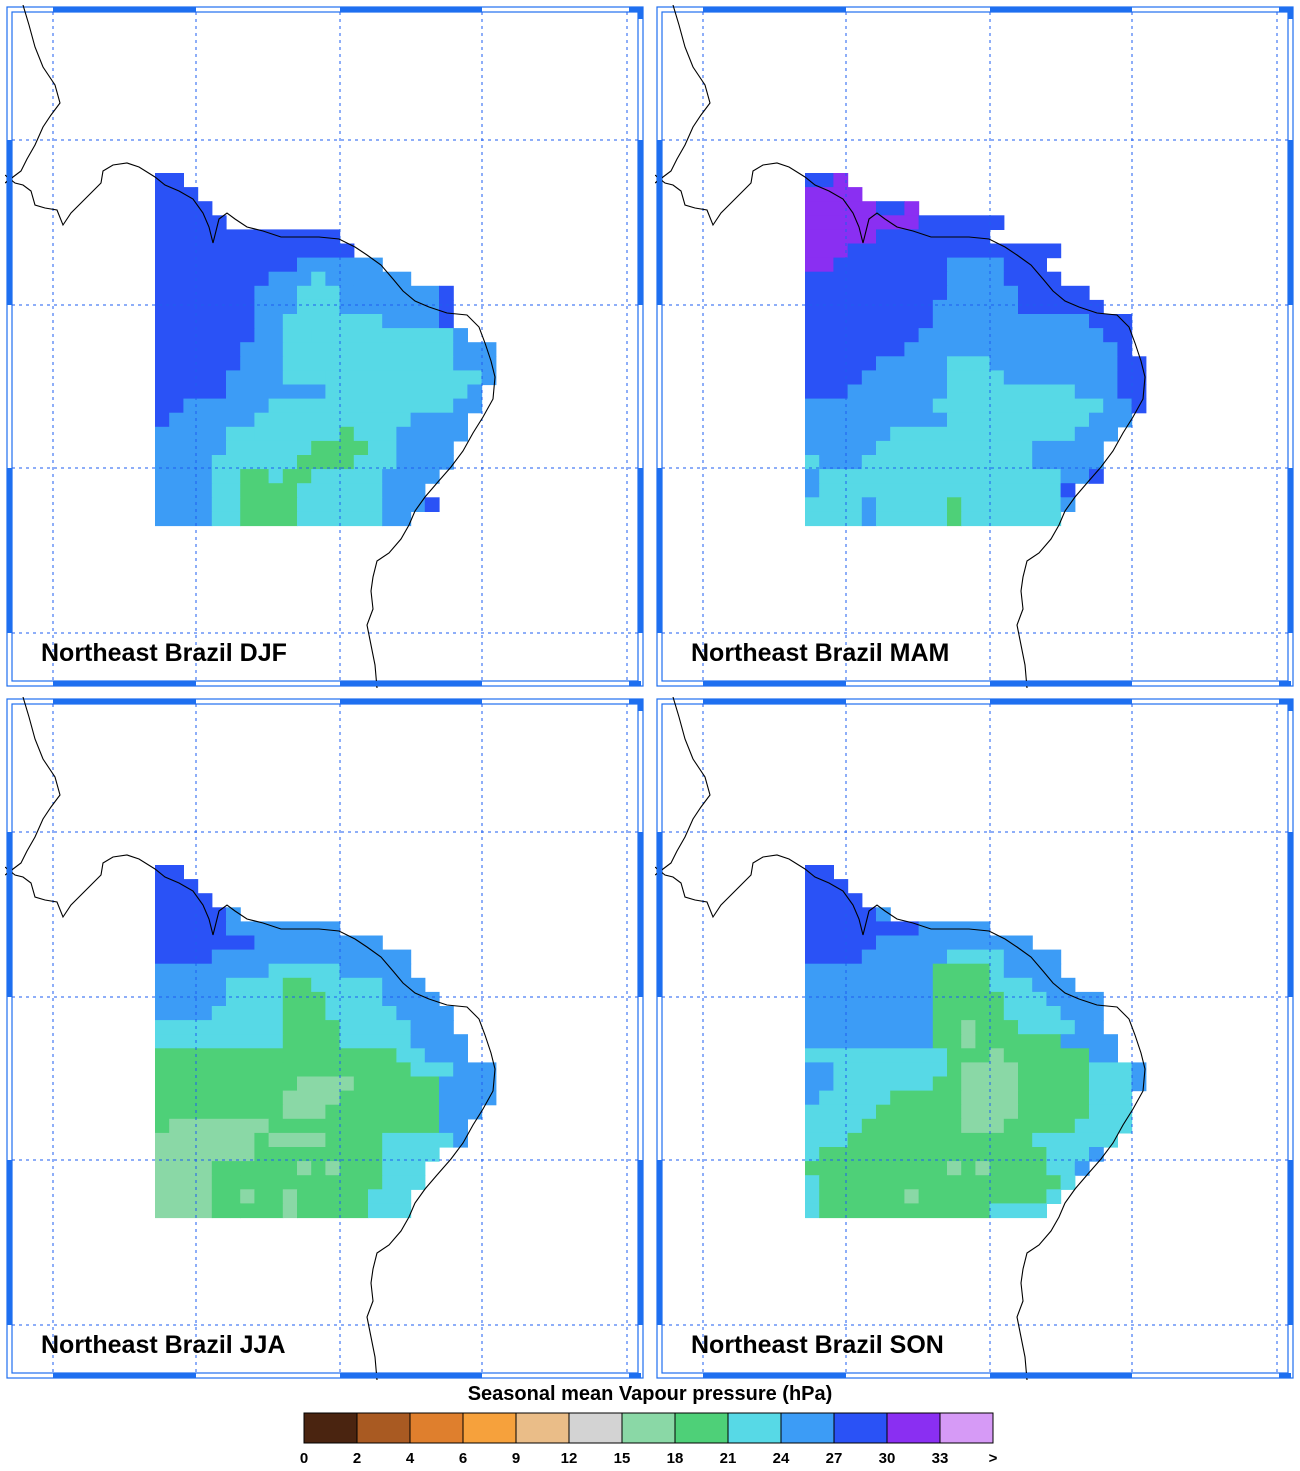  Describe the element at coordinates (648, 1428) in the screenshot. I see `colorbar` at that location.